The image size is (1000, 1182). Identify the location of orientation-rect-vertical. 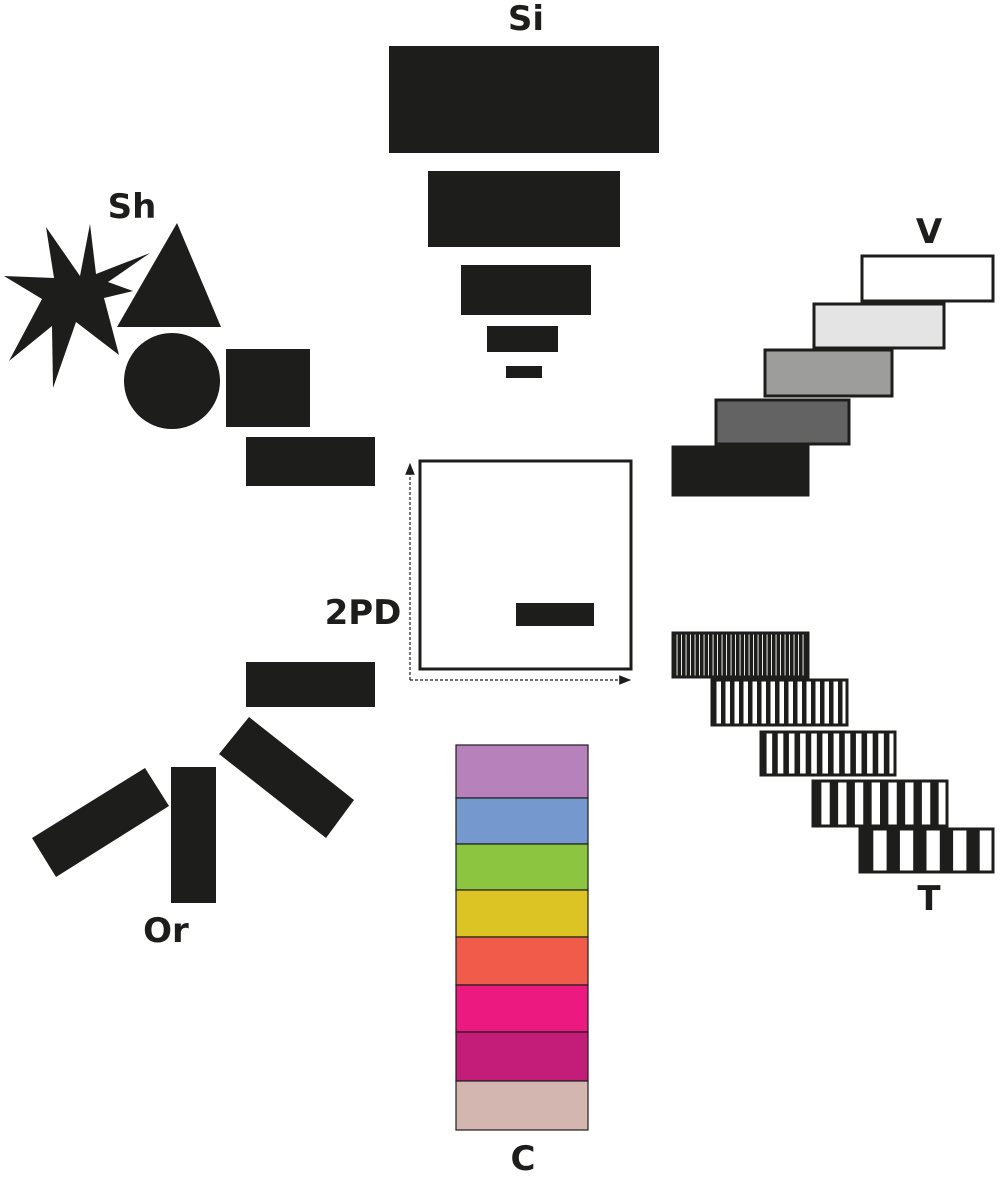
(193, 835).